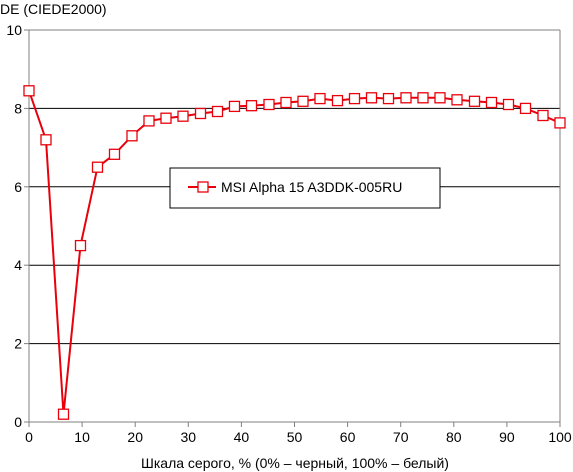  I want to click on legend: MSI Alpha 15 A3DDK-005RU, so click(305, 188).